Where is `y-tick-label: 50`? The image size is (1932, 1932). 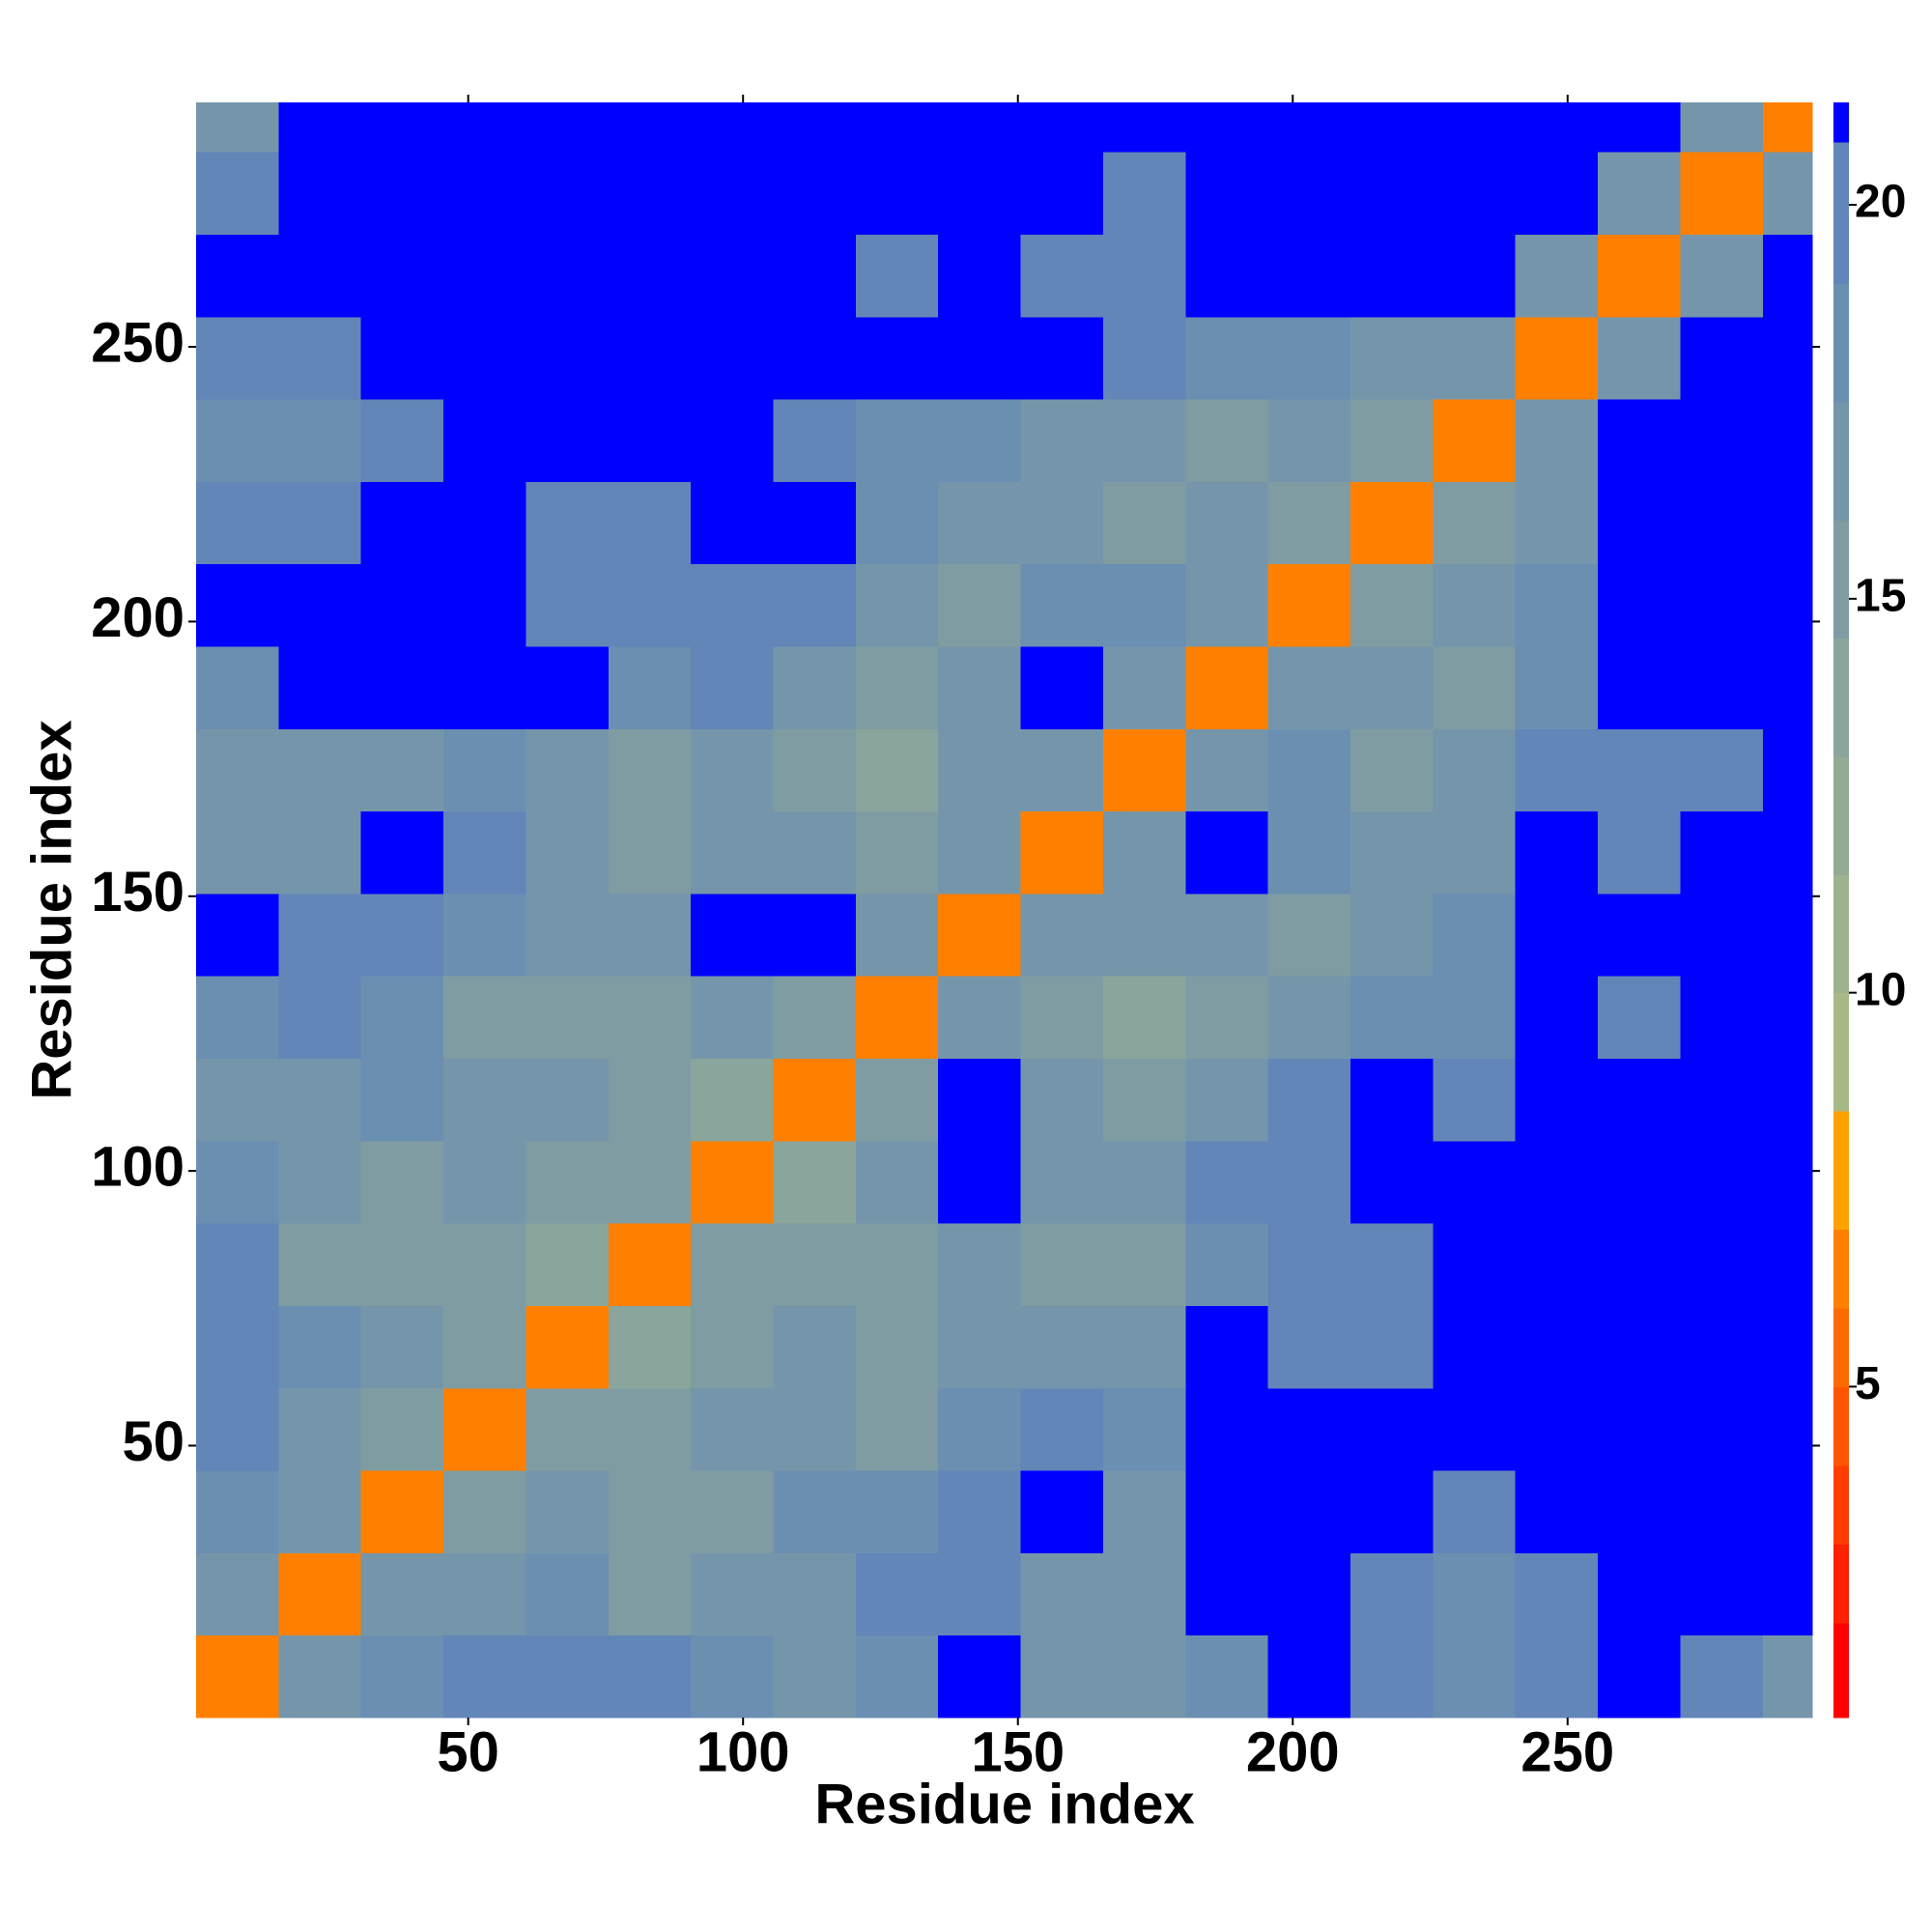 y-tick-label: 50 is located at coordinates (153, 1441).